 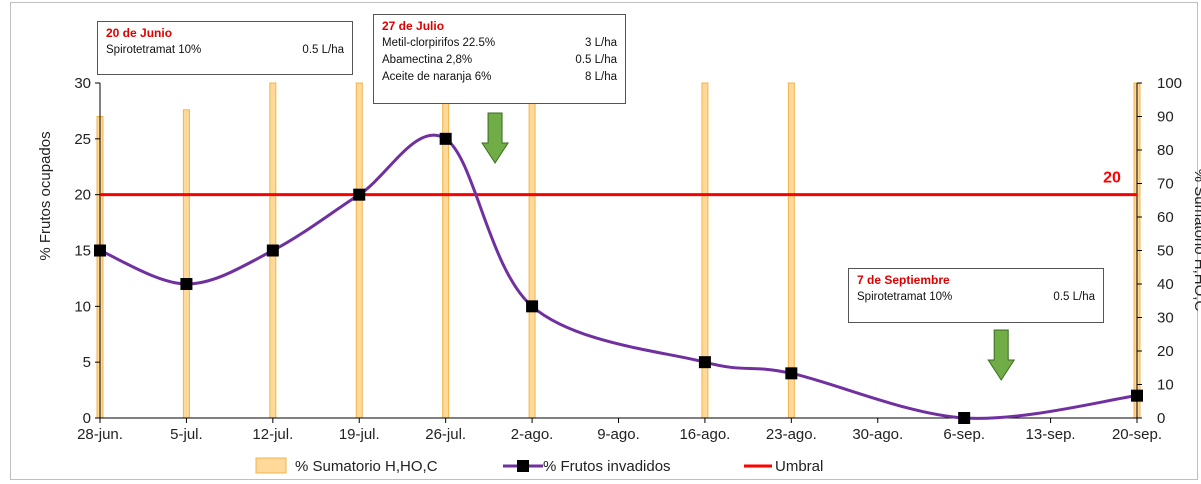 What do you see at coordinates (437, 77) in the screenshot?
I see `annotation-product: Aceite de naranja 6%` at bounding box center [437, 77].